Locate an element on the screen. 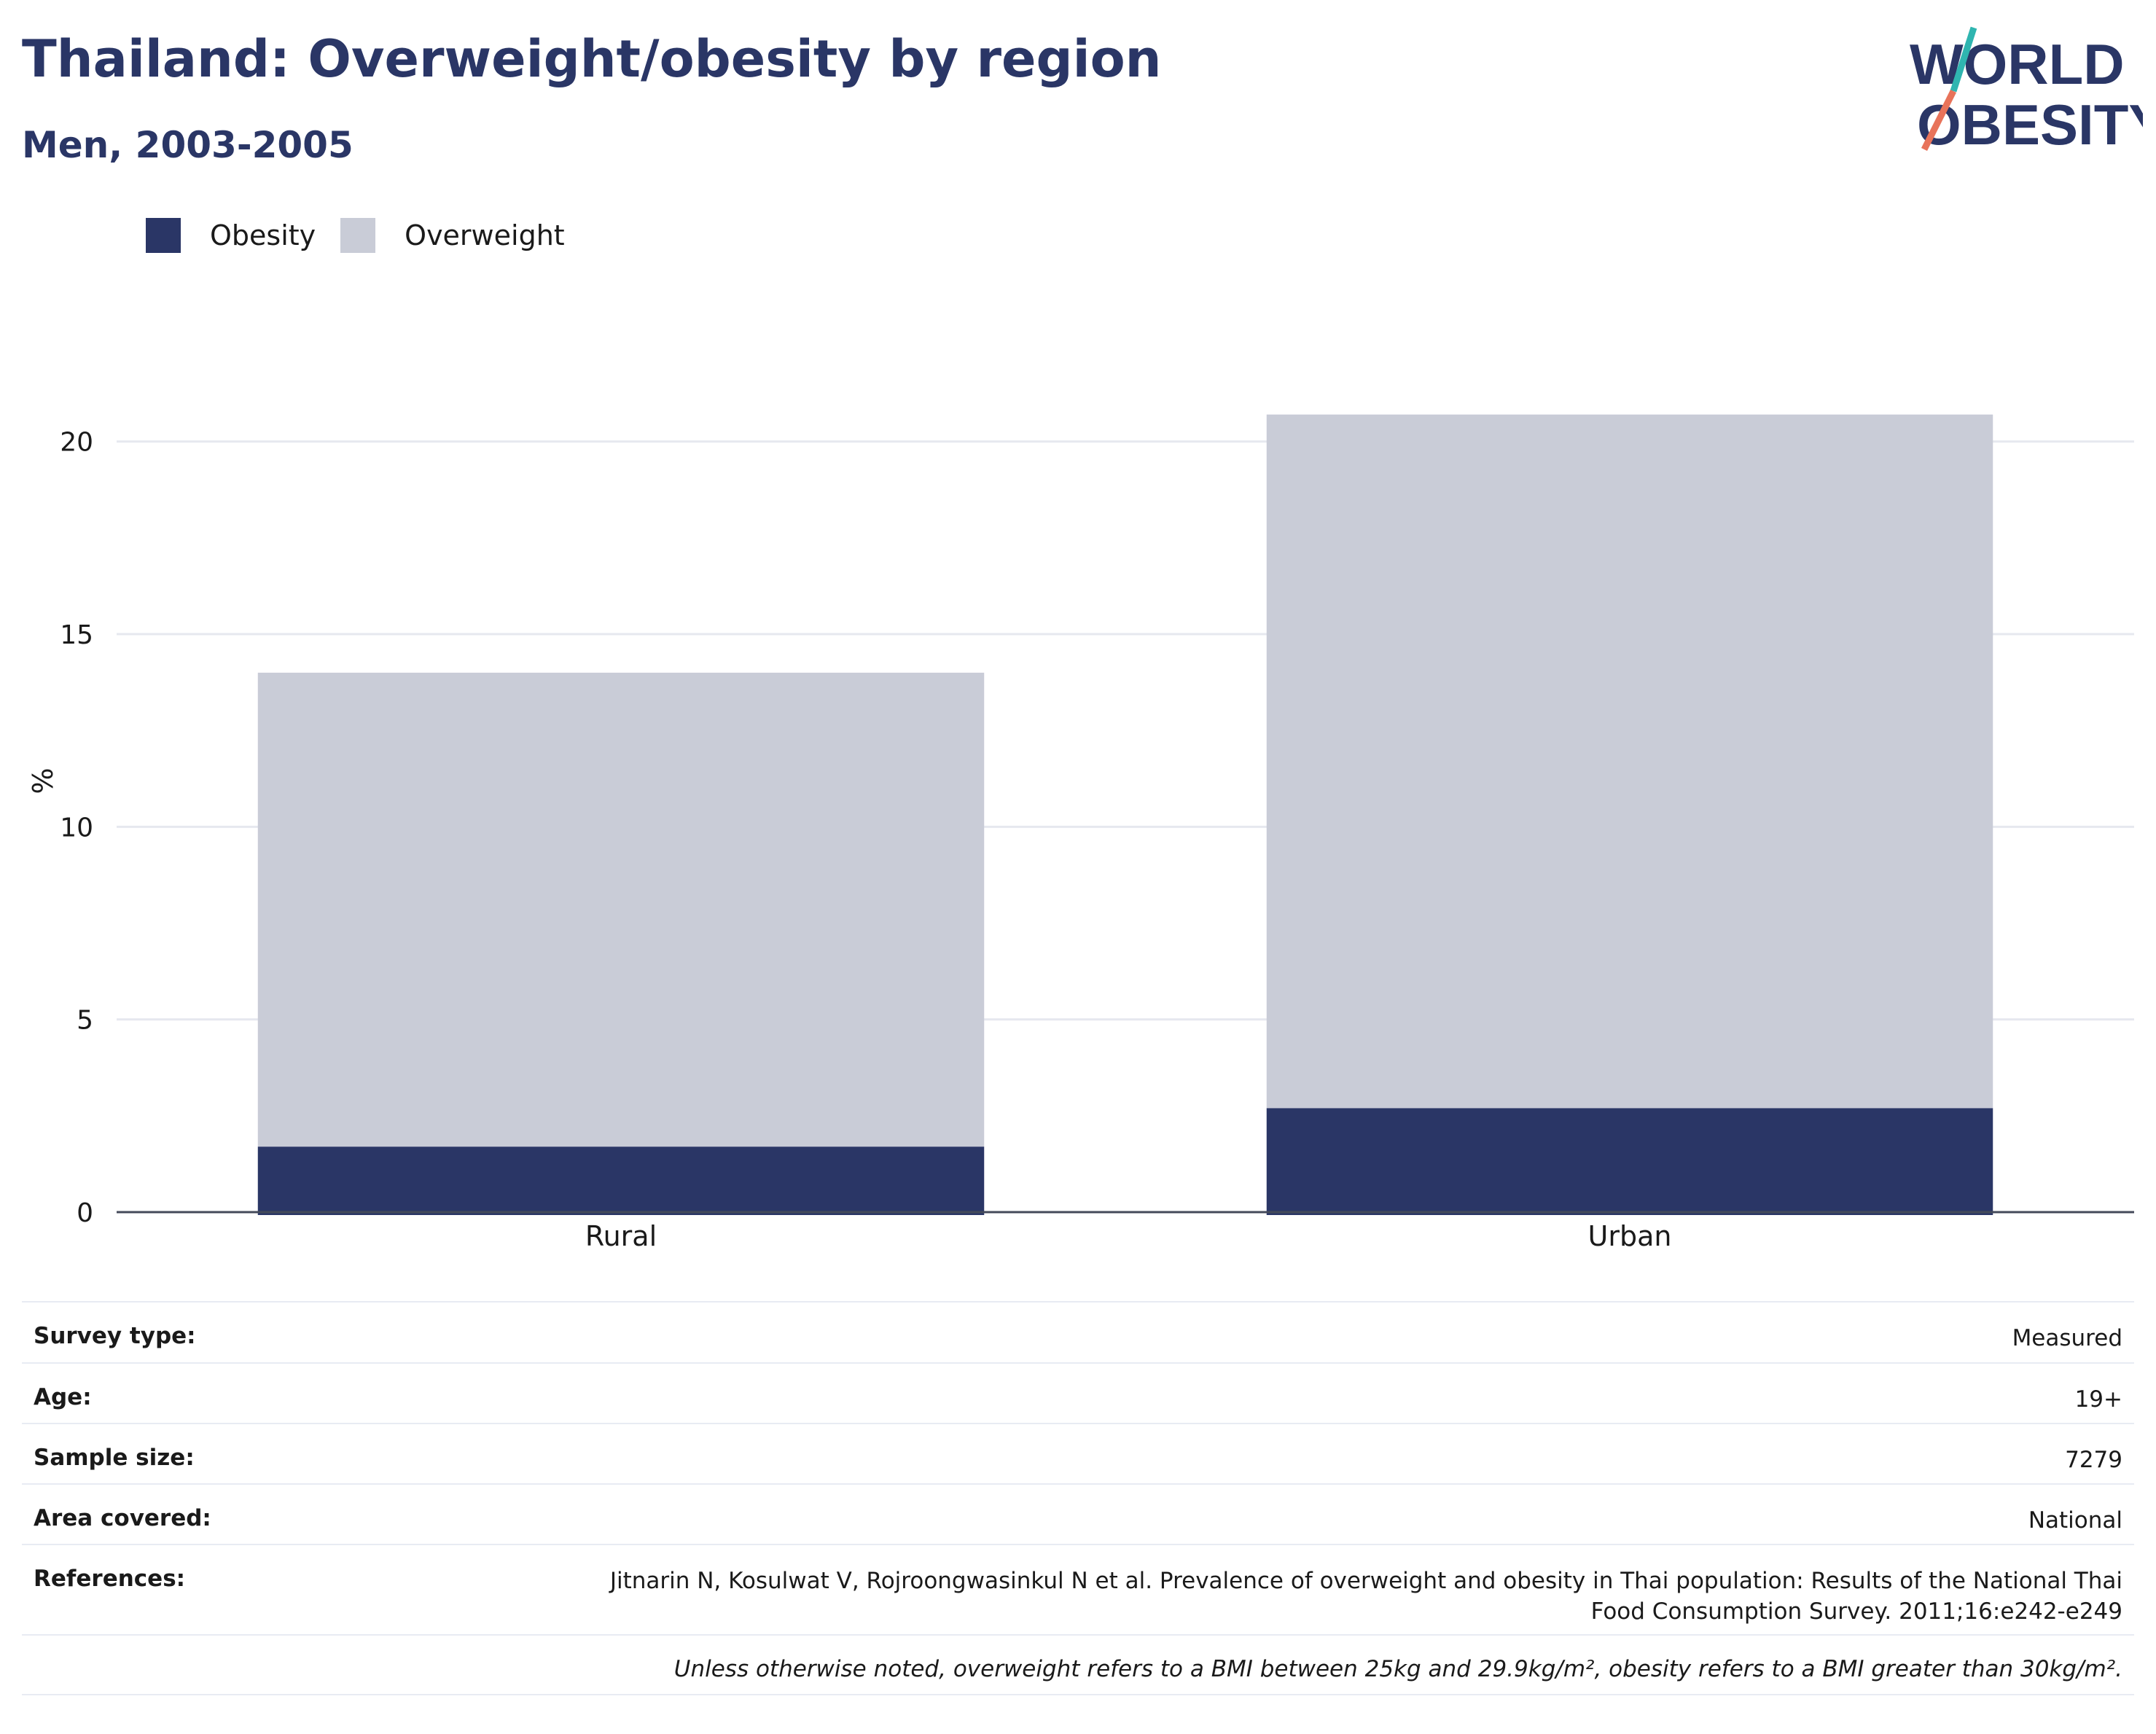  y-tick-label: 15 is located at coordinates (77, 635).